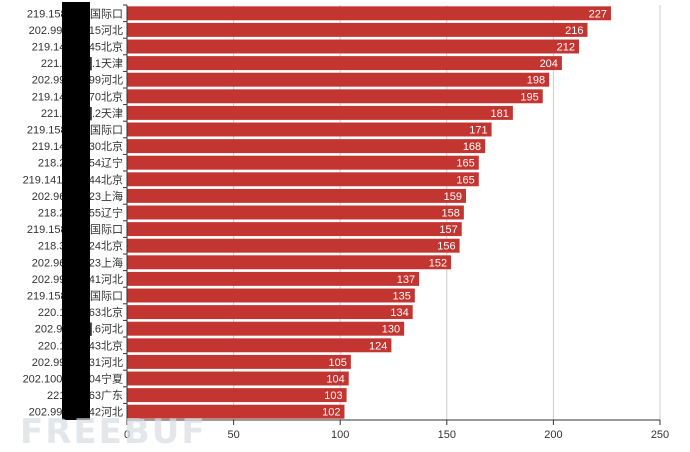  What do you see at coordinates (574, 31) in the screenshot?
I see `bar-value-label: 216` at bounding box center [574, 31].